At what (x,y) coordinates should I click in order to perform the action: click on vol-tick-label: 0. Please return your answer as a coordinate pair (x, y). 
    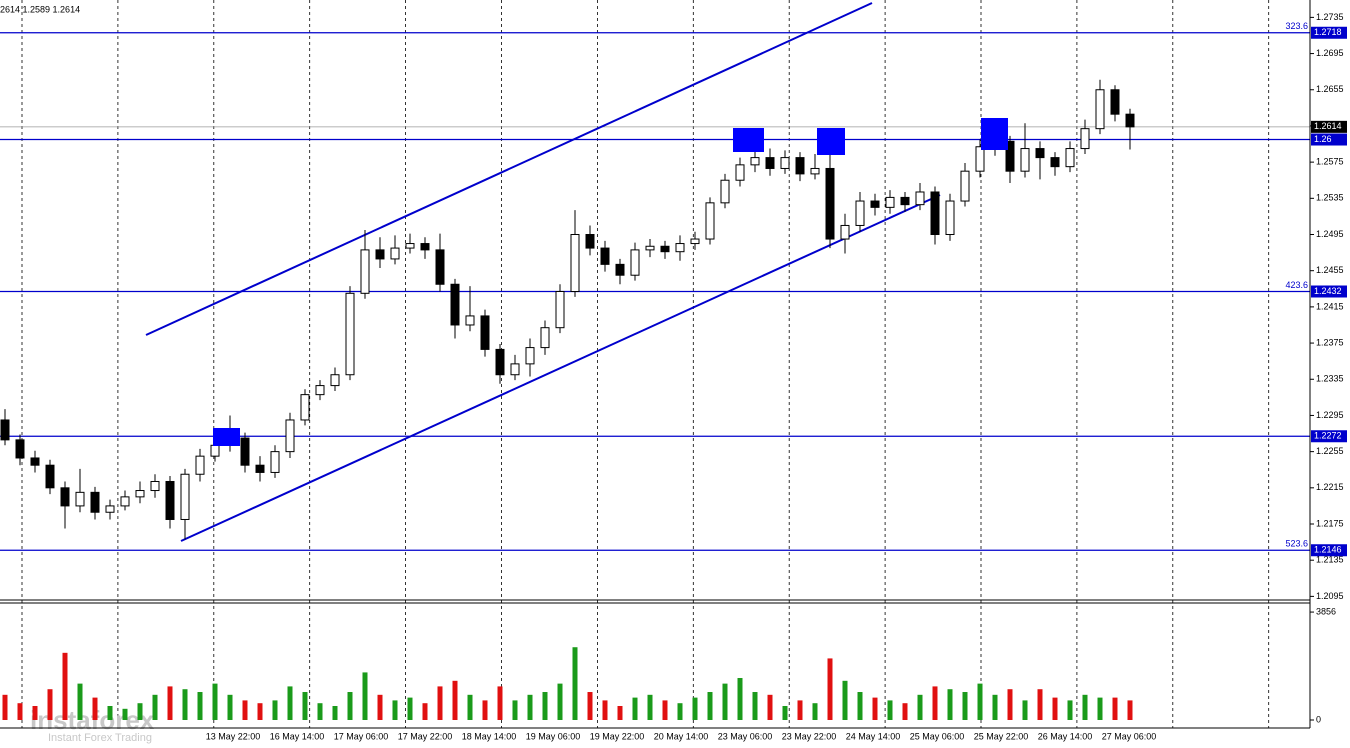
    Looking at the image, I should click on (1318, 719).